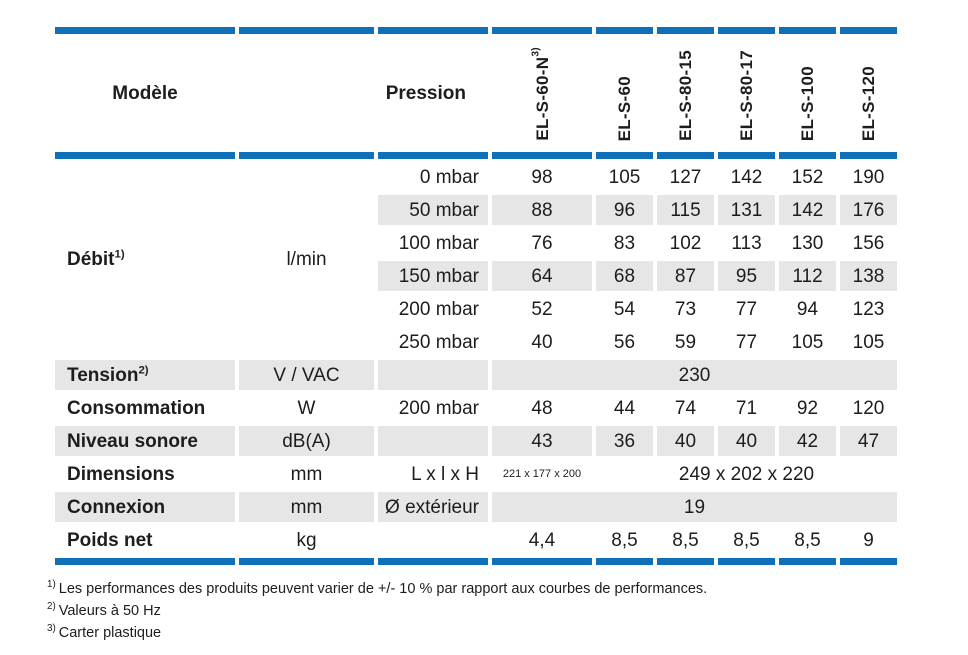  Describe the element at coordinates (306, 441) in the screenshot. I see `unit-cell: dB(A)` at that location.